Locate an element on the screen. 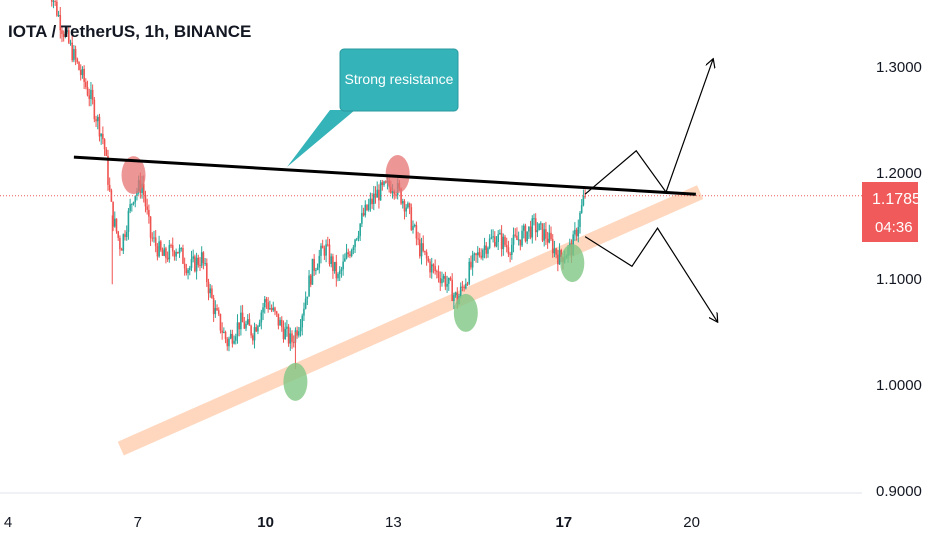 This screenshot has width=932, height=550. support-touch-marker is located at coordinates (465, 312).